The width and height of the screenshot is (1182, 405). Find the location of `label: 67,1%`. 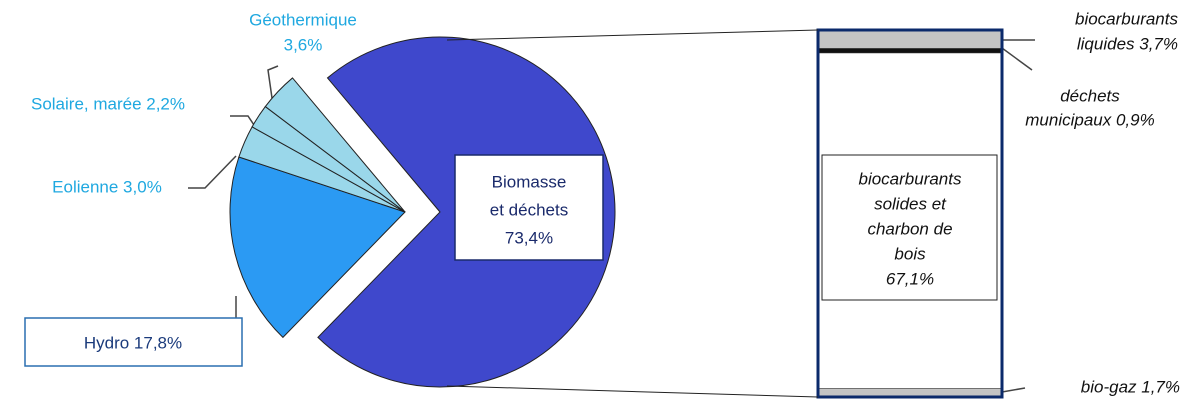

label: 67,1% is located at coordinates (910, 278).